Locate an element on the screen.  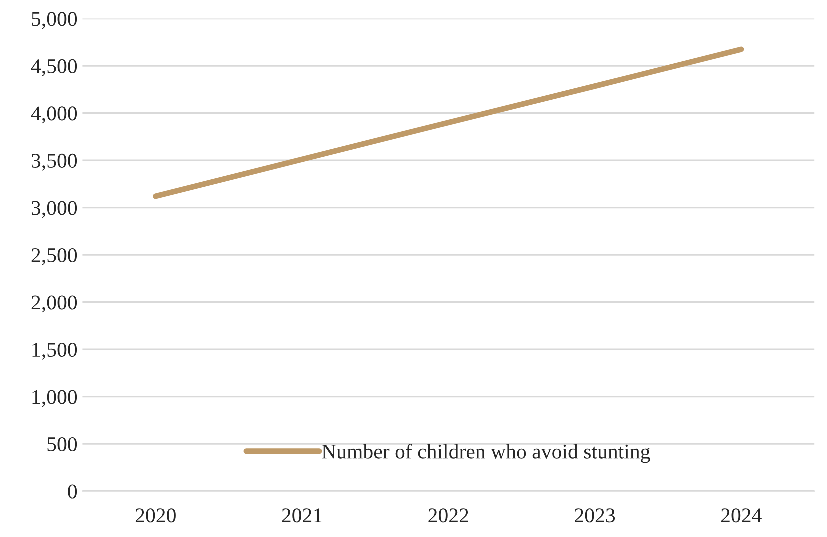
y-tick-label: 3,000 is located at coordinates (55, 209).